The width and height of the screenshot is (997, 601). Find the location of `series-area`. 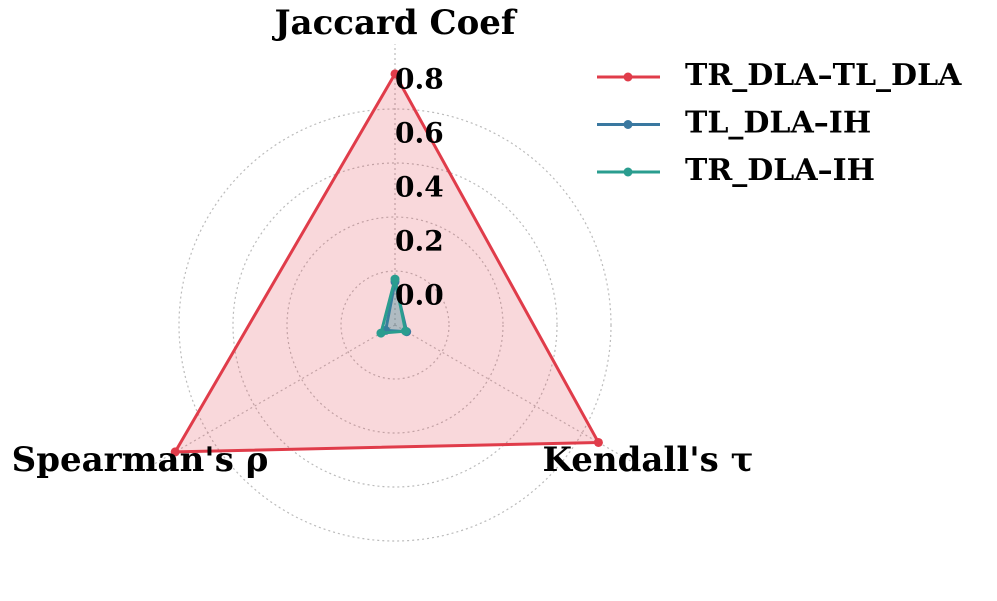

series-area is located at coordinates (393, 306).